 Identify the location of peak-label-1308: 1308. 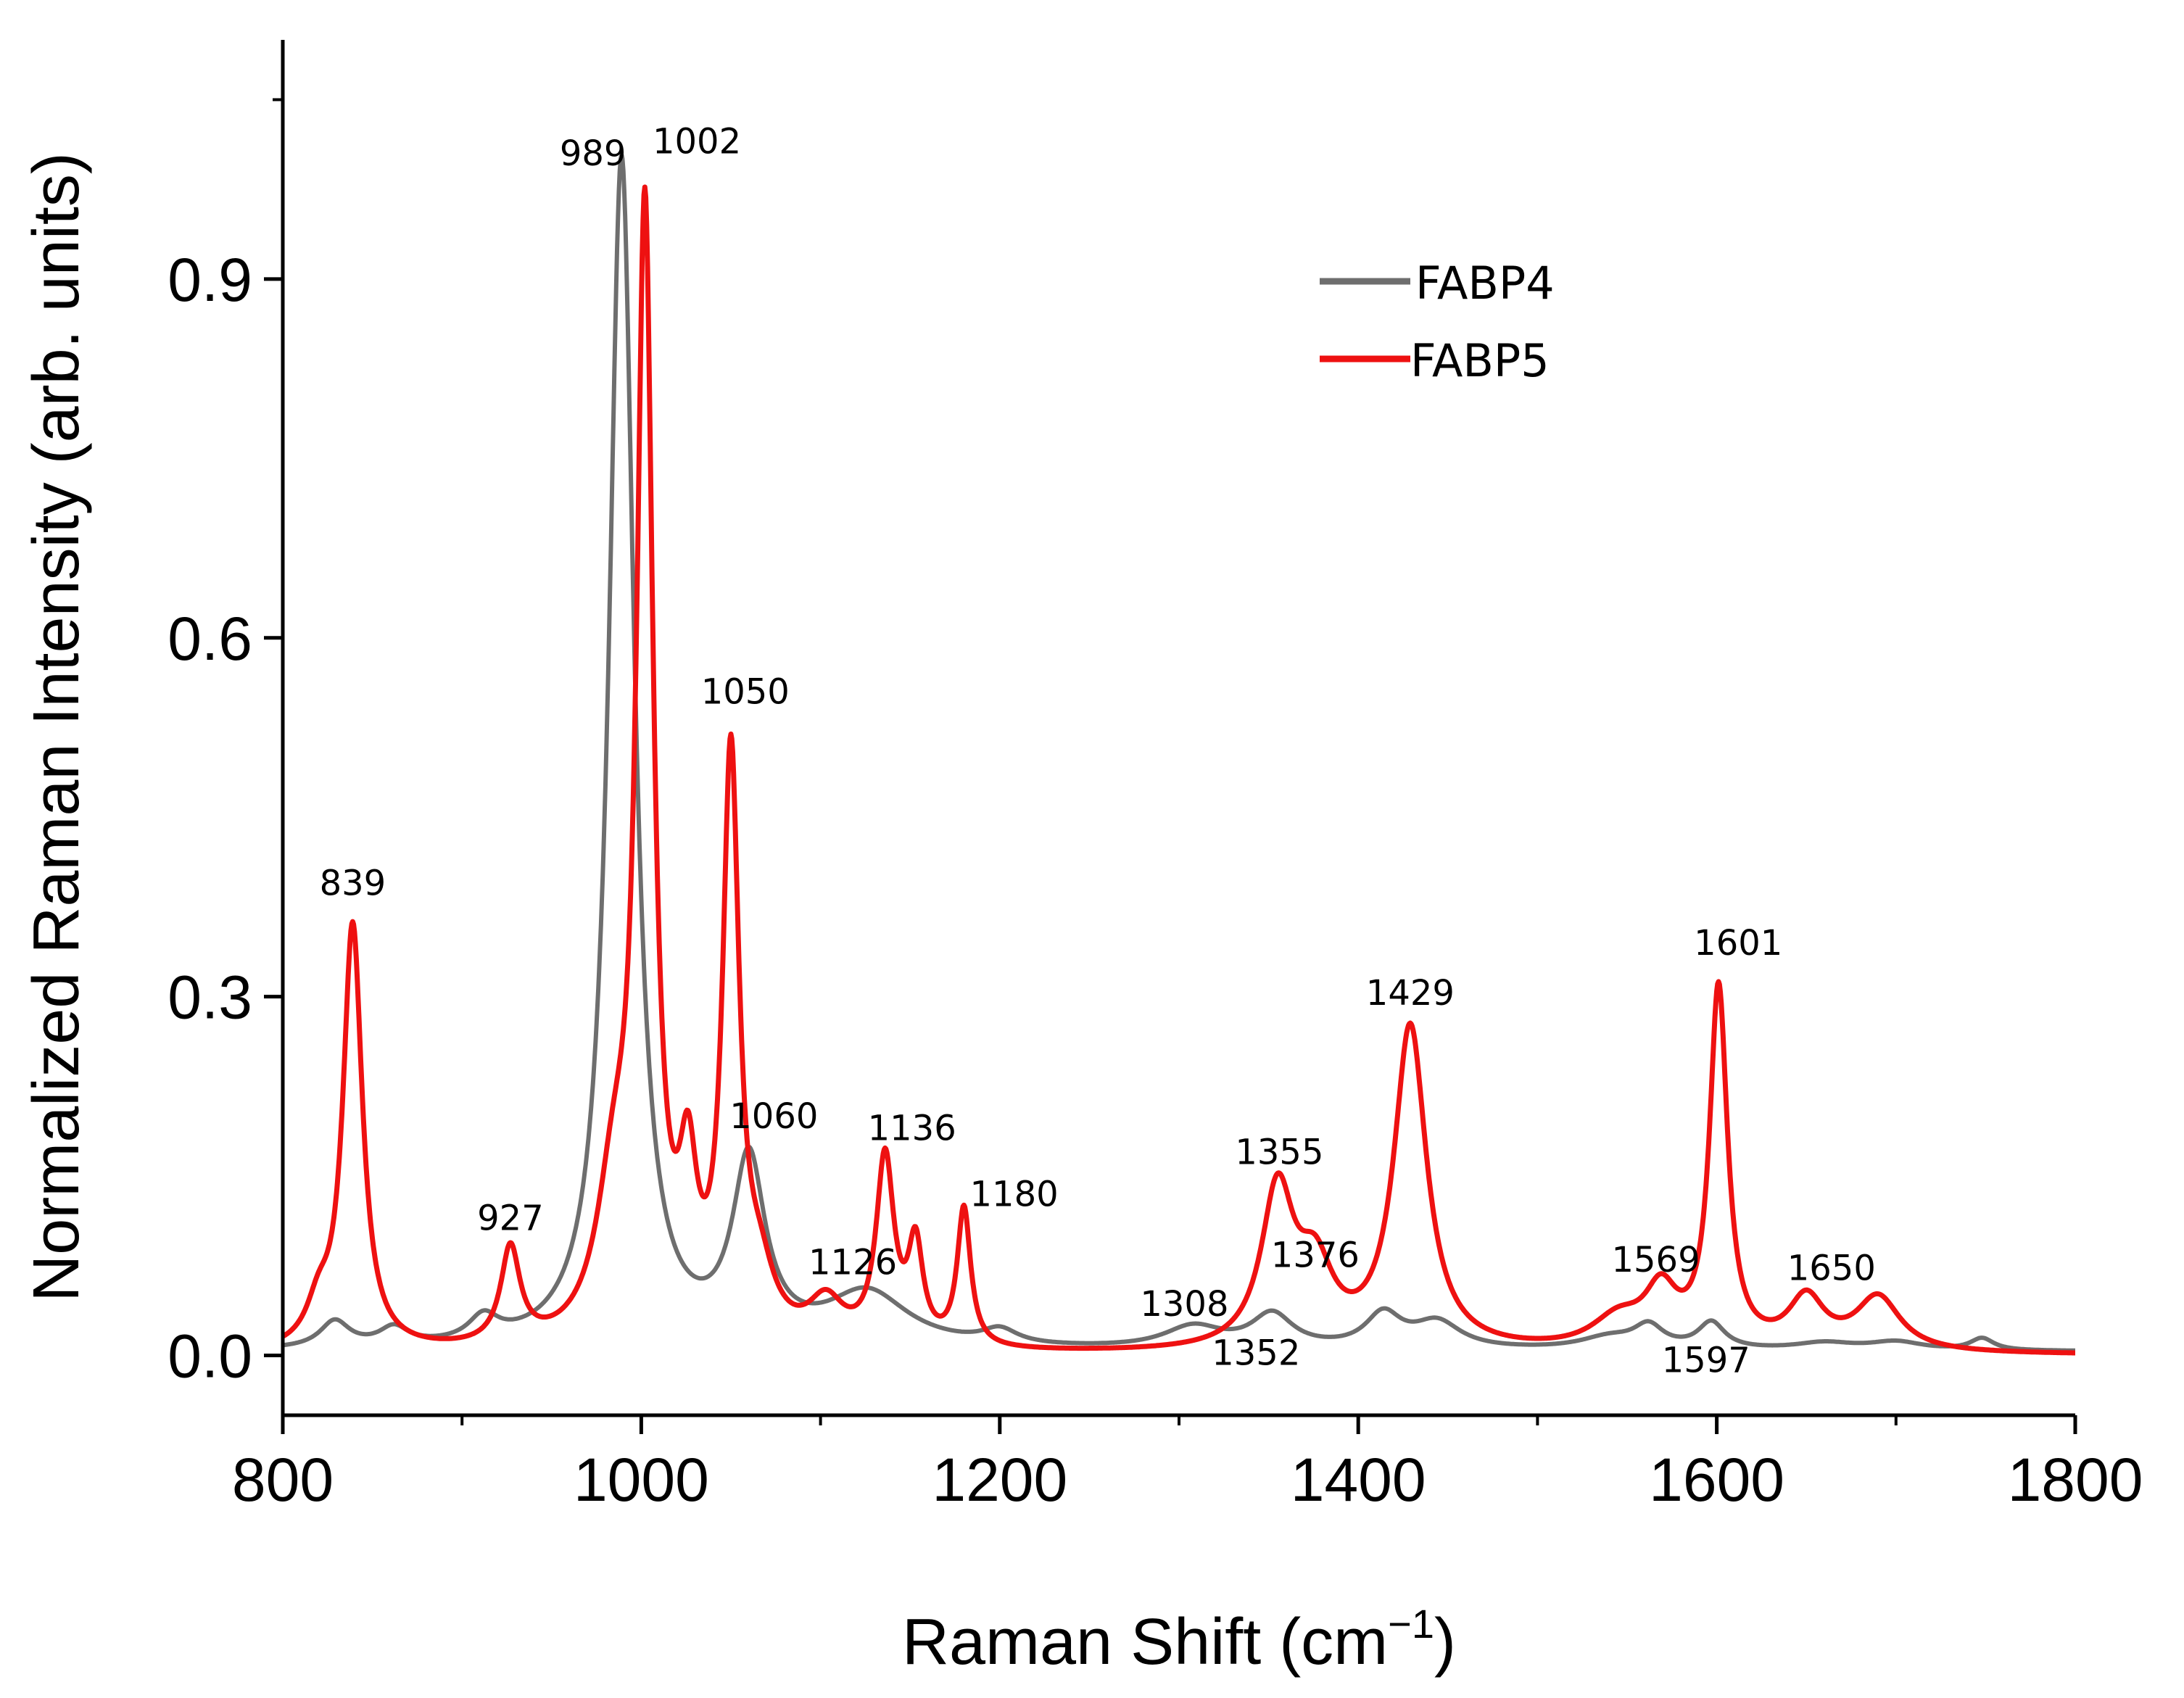
(1184, 1304).